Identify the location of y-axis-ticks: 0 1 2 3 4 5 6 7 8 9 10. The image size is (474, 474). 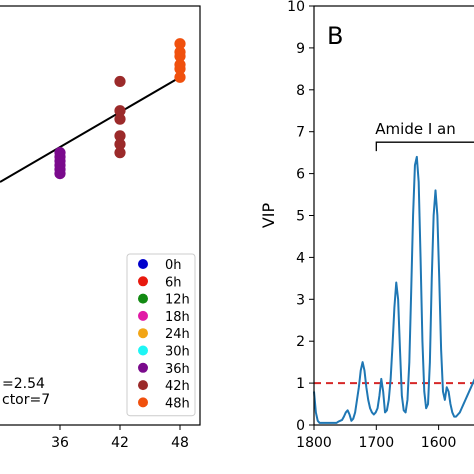
(300, 217).